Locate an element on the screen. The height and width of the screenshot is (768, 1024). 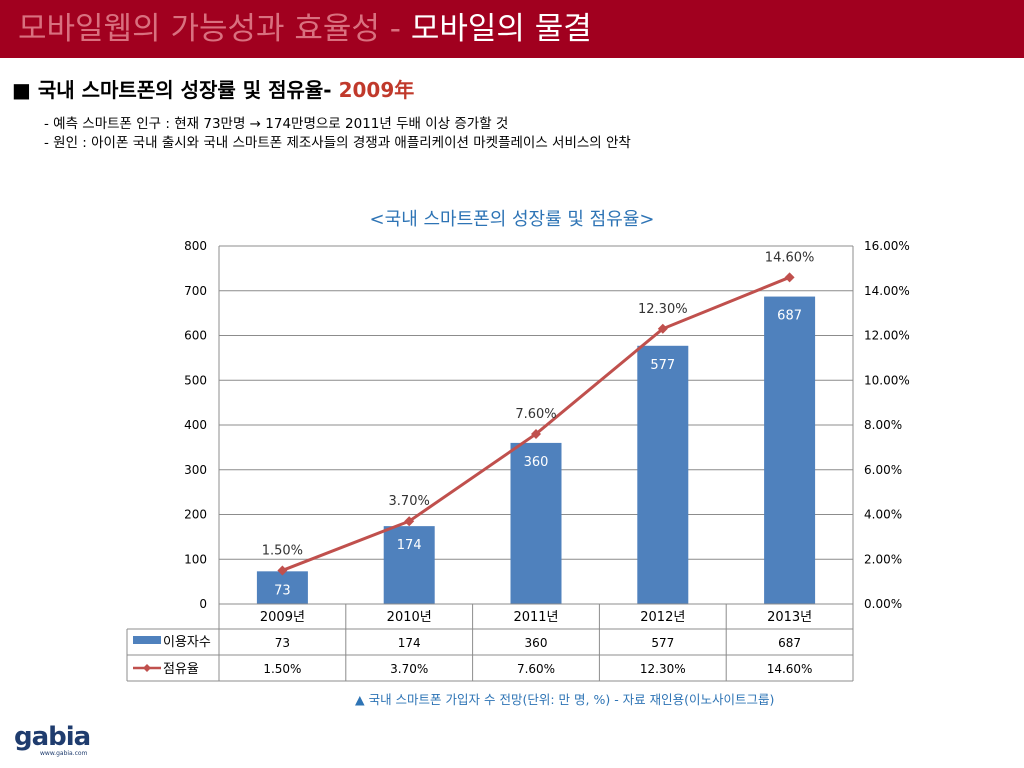
x-tick-label: 2009년 is located at coordinates (282, 617).